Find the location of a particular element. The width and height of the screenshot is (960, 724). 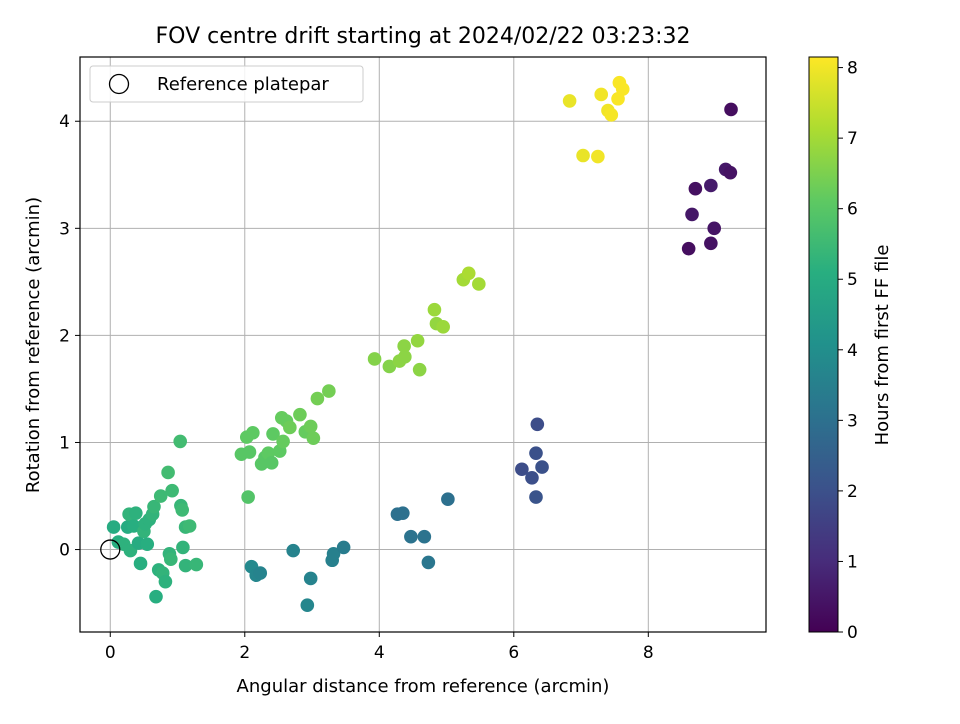

x-axis-label: Angular distance from reference (arcmin) is located at coordinates (423, 686).